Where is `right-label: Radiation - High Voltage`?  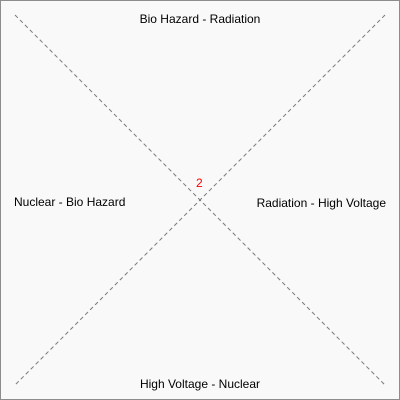
right-label: Radiation - High Voltage is located at coordinates (321, 203).